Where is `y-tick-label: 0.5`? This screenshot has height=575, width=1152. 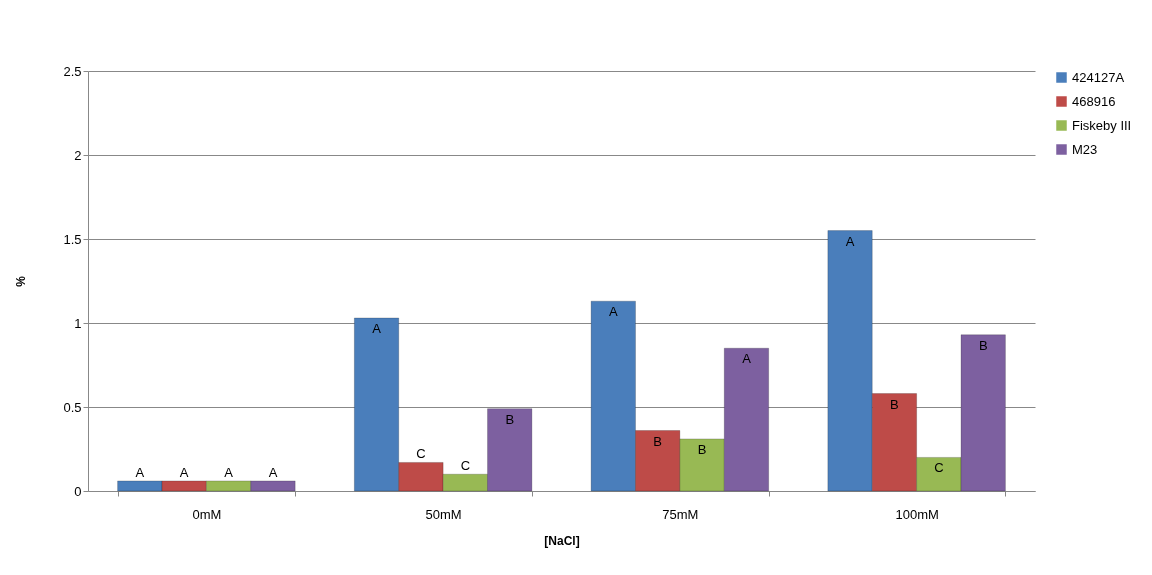
y-tick-label: 0.5 is located at coordinates (72, 407).